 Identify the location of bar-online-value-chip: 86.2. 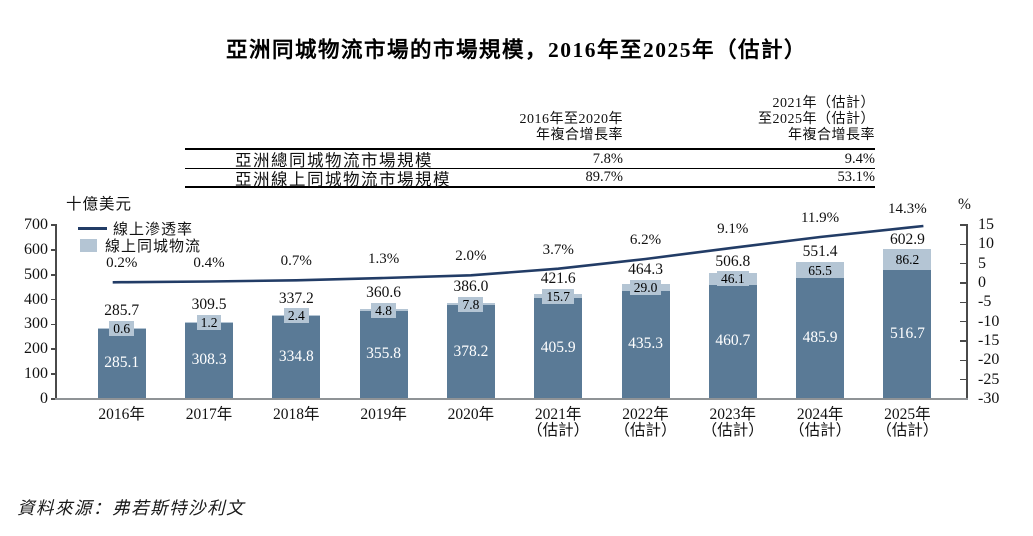
(907, 260).